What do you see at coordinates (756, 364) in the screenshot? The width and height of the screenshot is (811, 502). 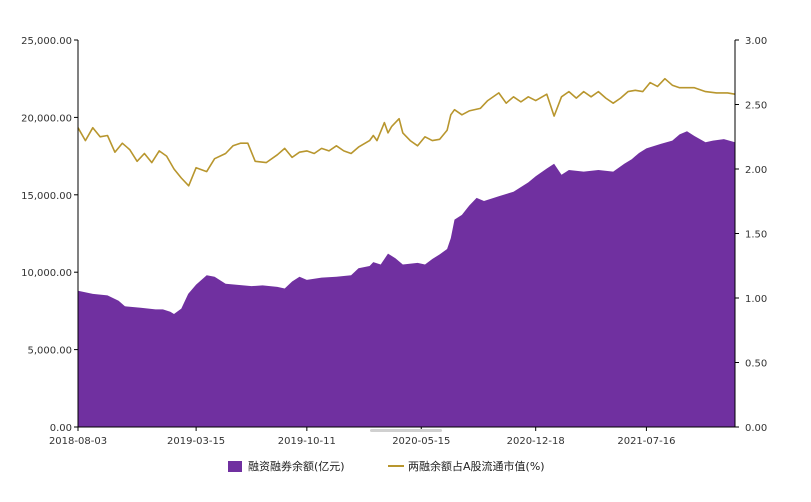 I see `right-tick-label: 0.50` at bounding box center [756, 364].